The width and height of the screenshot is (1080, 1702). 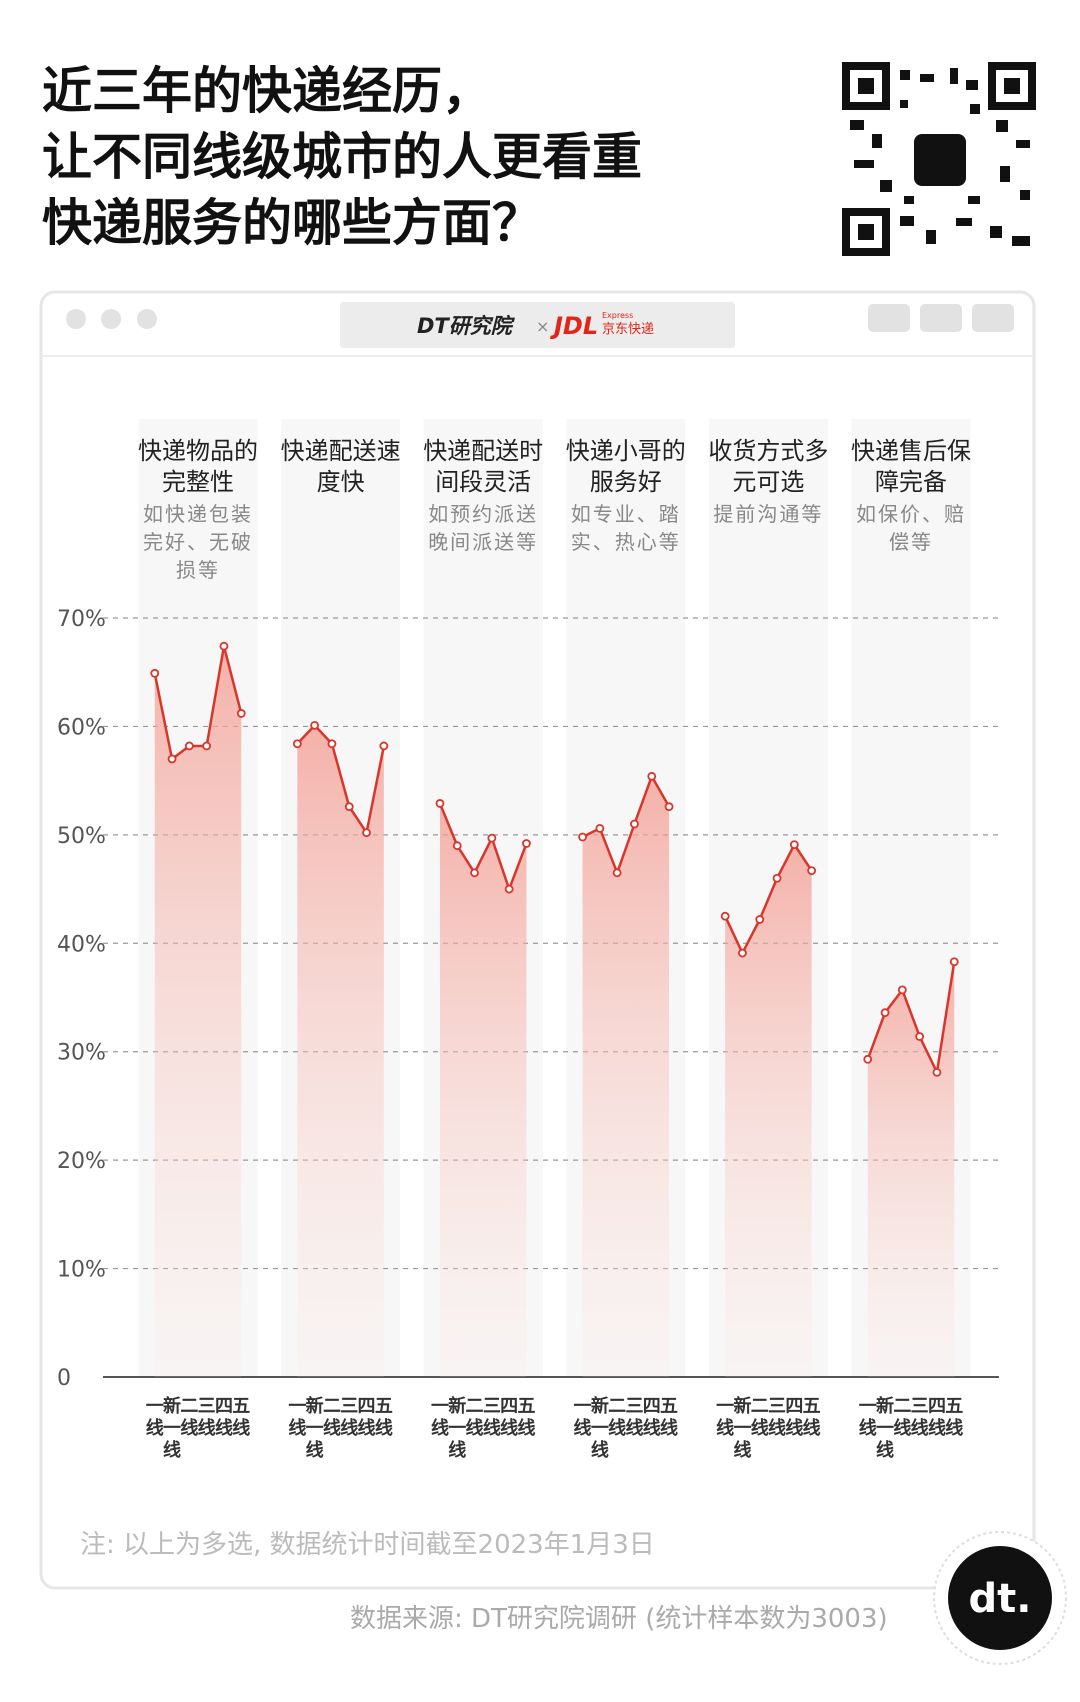 What do you see at coordinates (81, 1161) in the screenshot?
I see `y-tick-label: 20%` at bounding box center [81, 1161].